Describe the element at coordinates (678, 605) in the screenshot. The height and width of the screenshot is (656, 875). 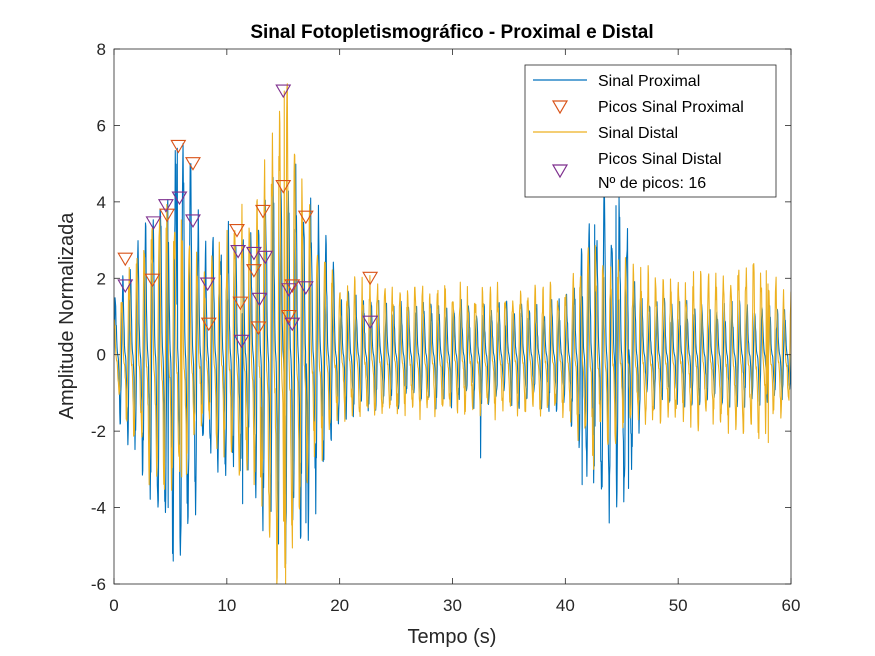
I see `x-tick-label-5: 50` at that location.